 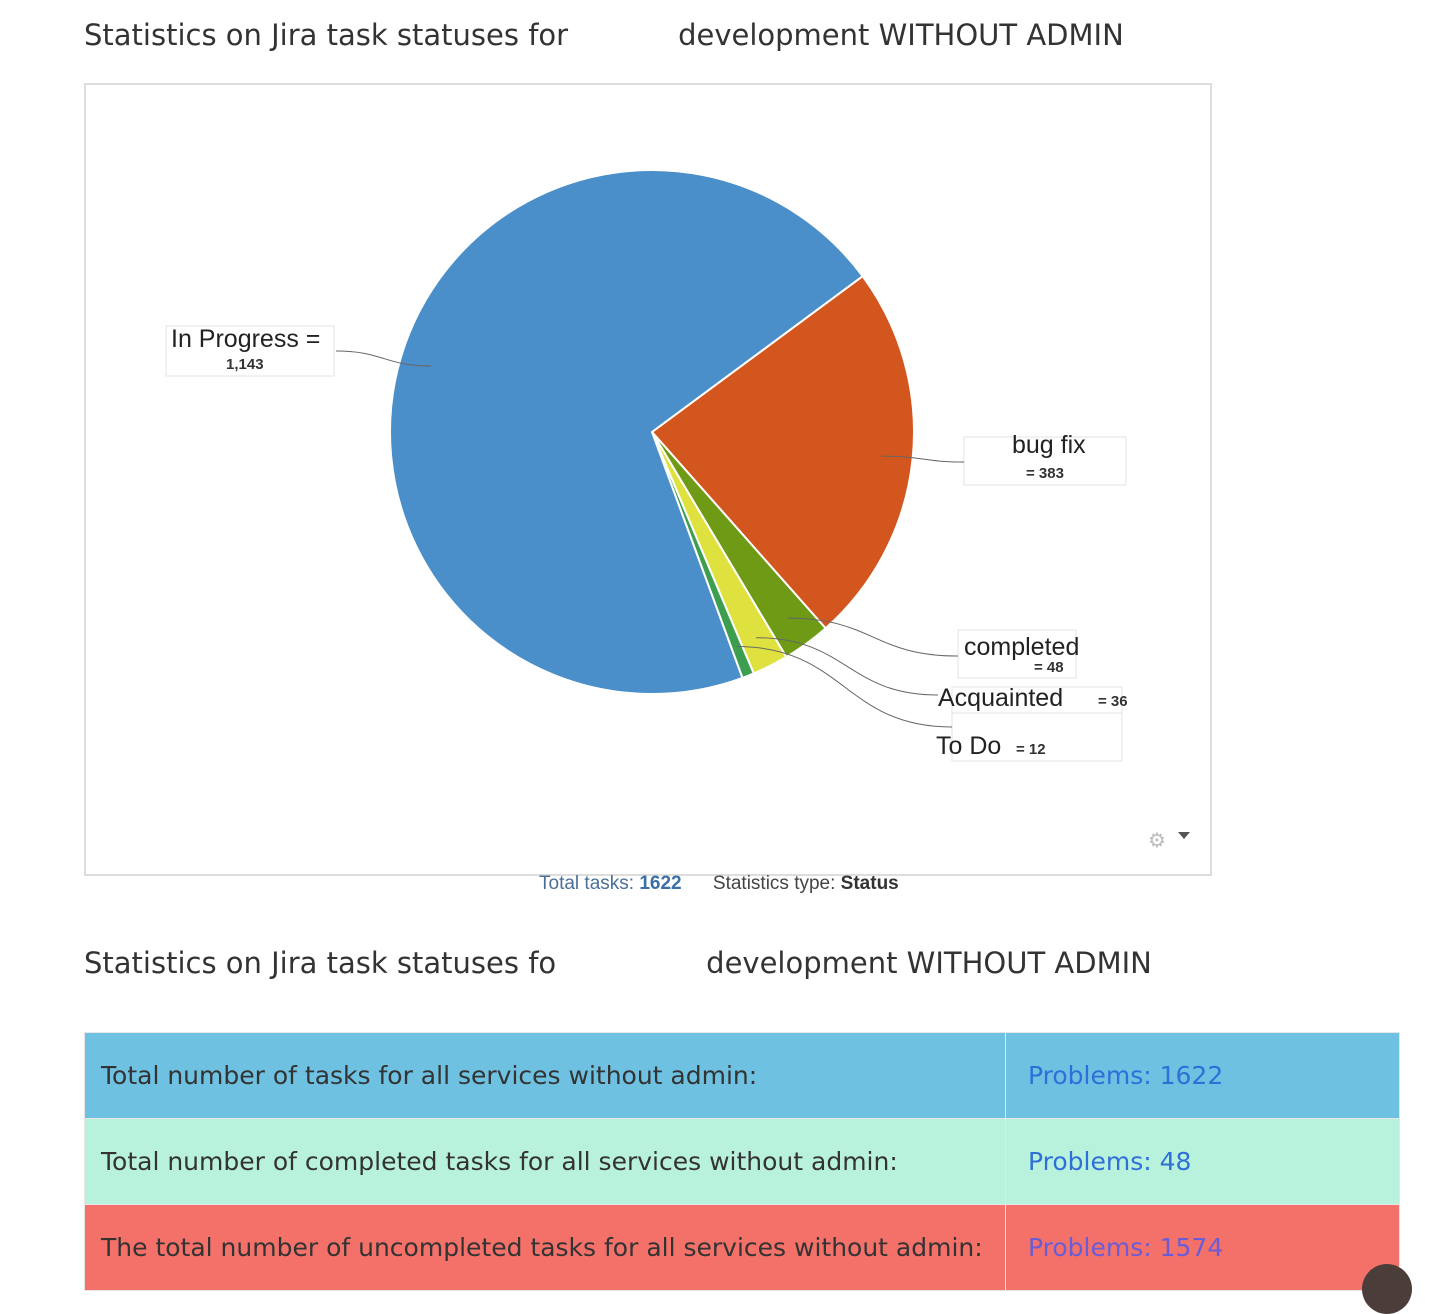 I want to click on table-title-end: development WITHOUT ADMIN, so click(x=929, y=963).